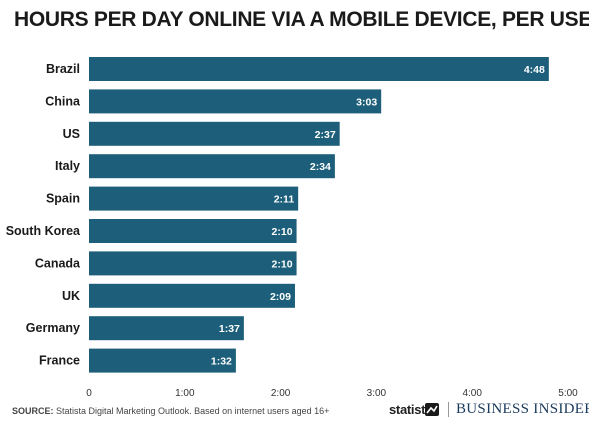 The height and width of the screenshot is (431, 589). What do you see at coordinates (71, 134) in the screenshot?
I see `category-label-us: US` at bounding box center [71, 134].